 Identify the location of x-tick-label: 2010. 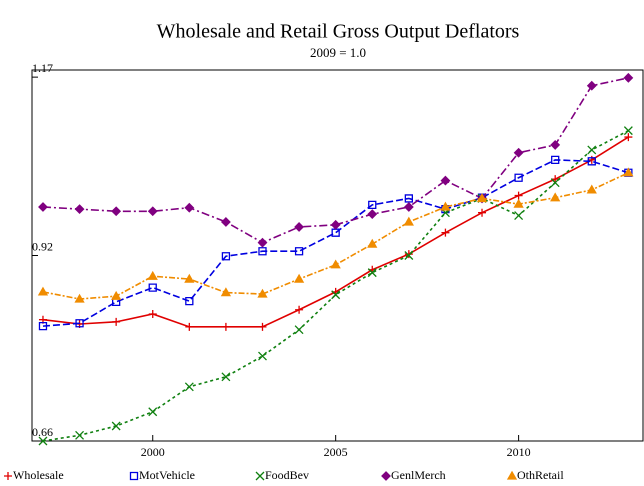
(519, 452).